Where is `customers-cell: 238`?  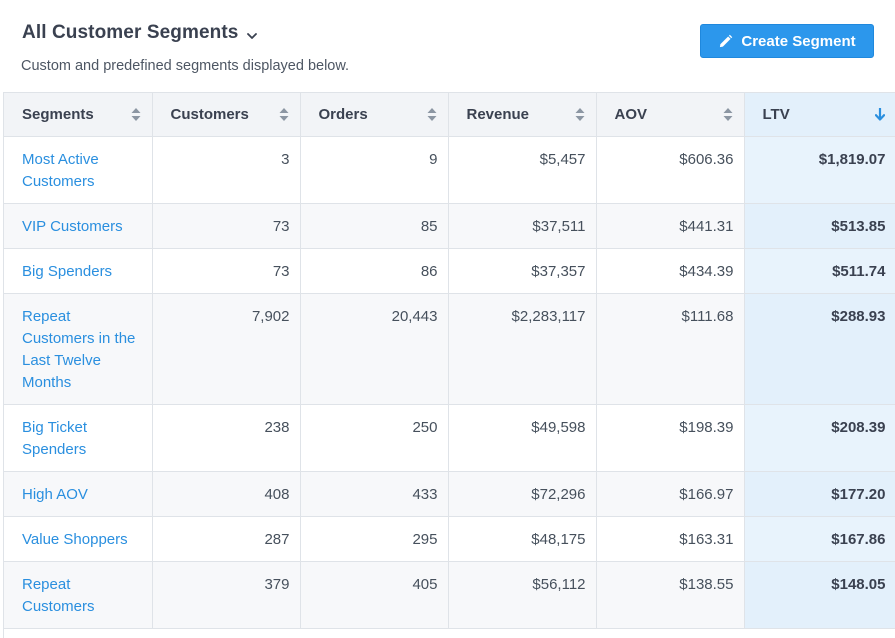 customers-cell: 238 is located at coordinates (226, 438).